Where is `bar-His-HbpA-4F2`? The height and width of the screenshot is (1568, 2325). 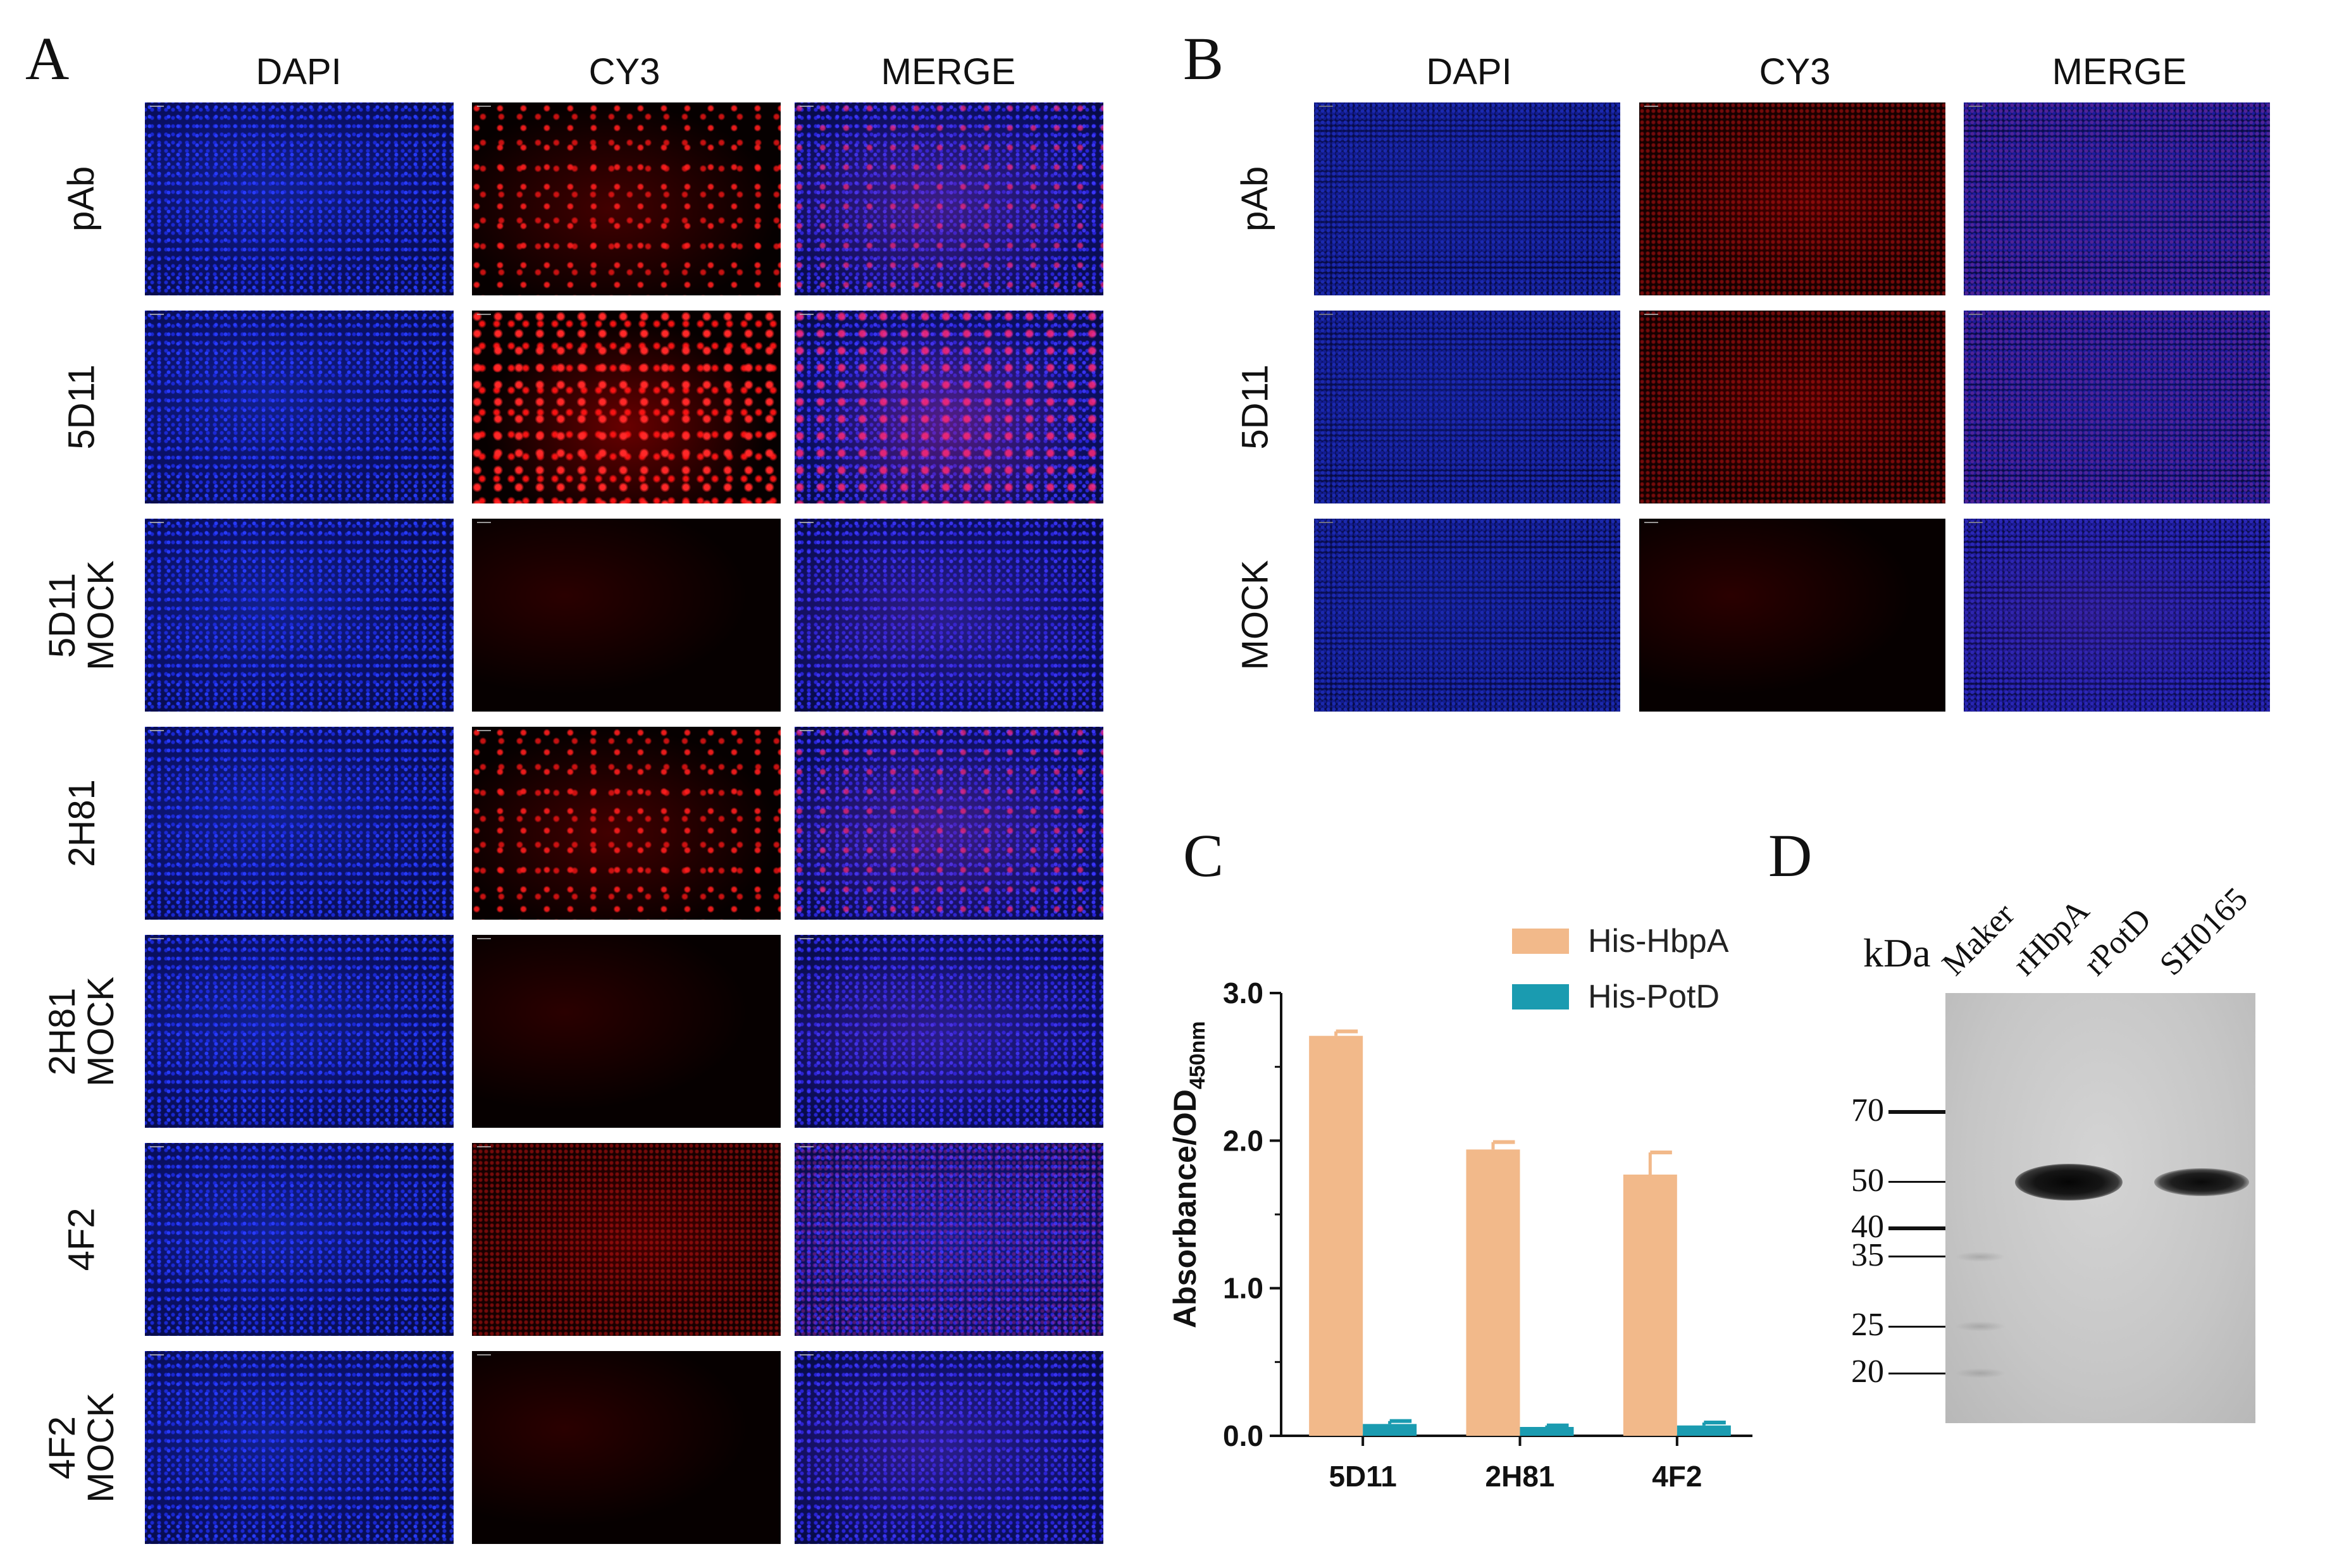
bar-His-HbpA-4F2 is located at coordinates (1650, 1305).